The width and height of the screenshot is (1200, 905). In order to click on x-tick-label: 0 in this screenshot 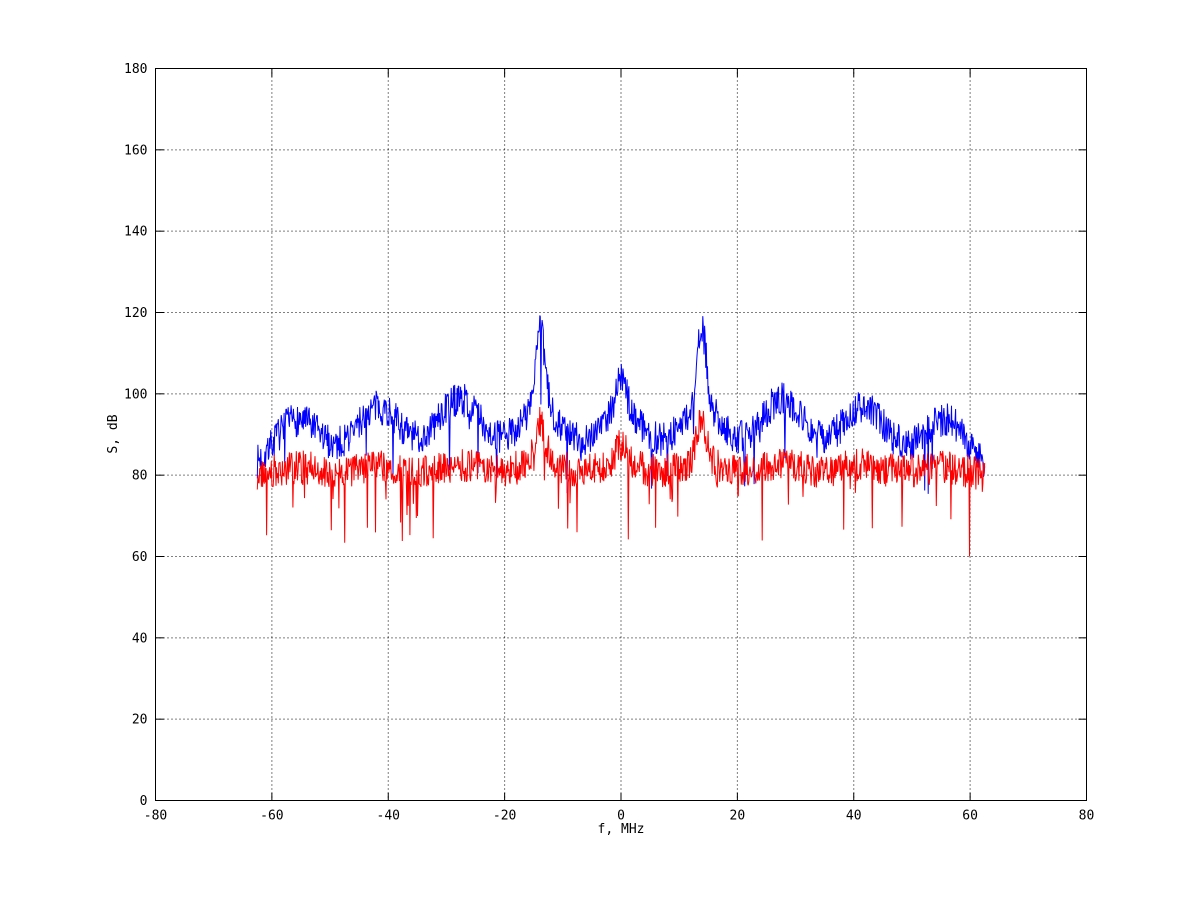, I will do `click(621, 816)`.